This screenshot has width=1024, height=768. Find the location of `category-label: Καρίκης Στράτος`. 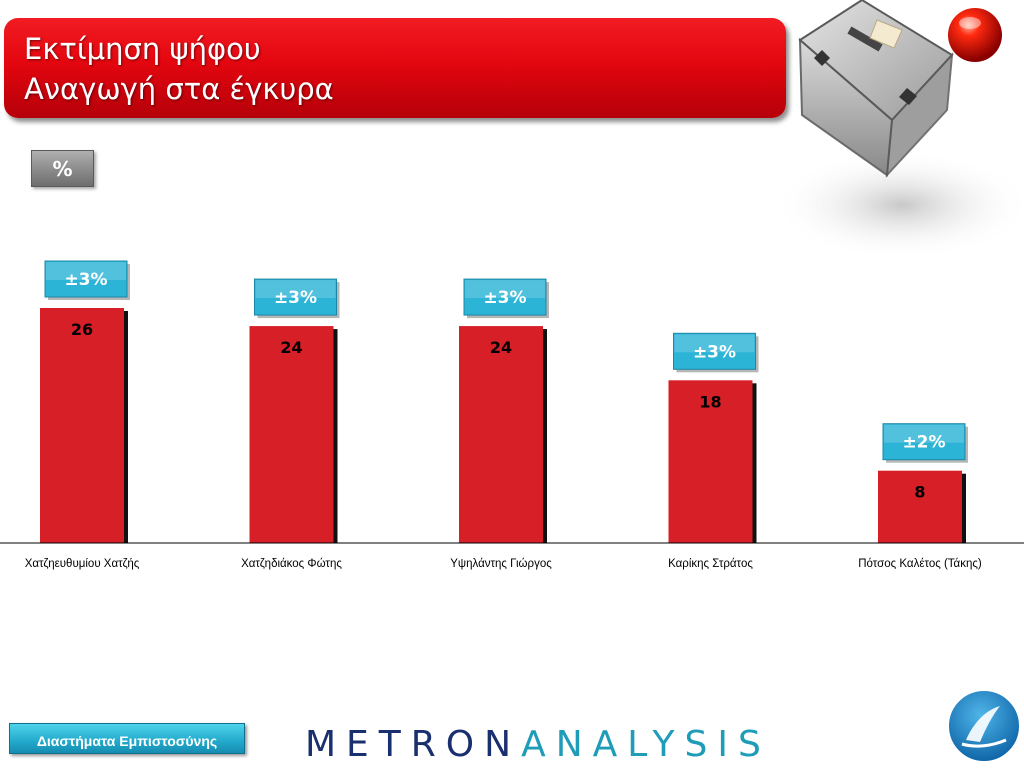

category-label: Καρίκης Στράτος is located at coordinates (710, 564).